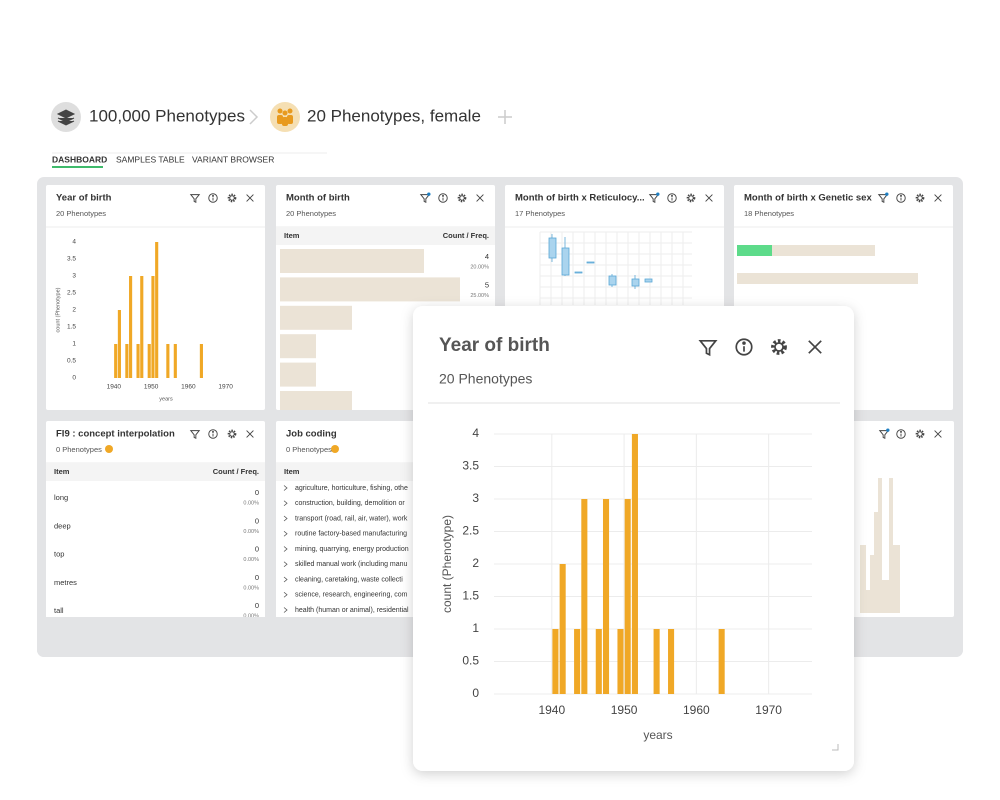  What do you see at coordinates (487, 284) in the screenshot?
I see `count-label: 5` at bounding box center [487, 284].